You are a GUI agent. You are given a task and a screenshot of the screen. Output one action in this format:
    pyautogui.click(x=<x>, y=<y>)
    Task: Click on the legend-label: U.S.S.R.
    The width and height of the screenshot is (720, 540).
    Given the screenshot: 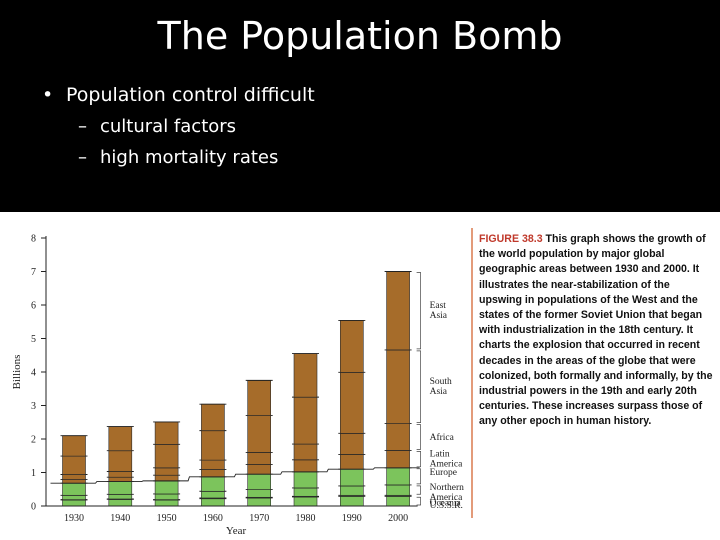 What is the action you would take?
    pyautogui.click(x=446, y=506)
    